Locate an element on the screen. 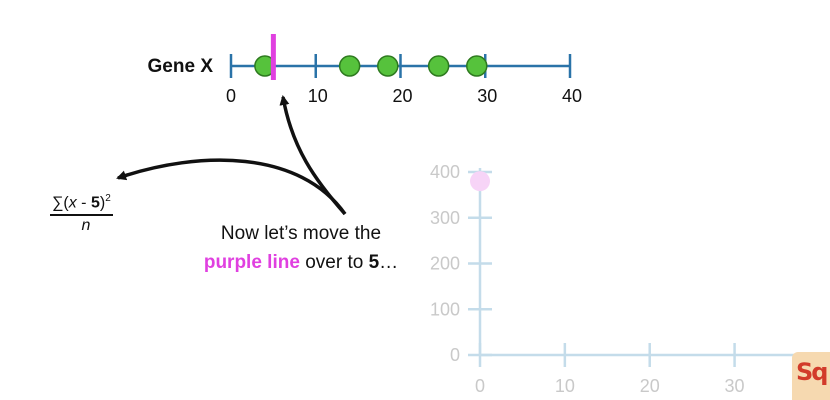  caption-line-1: Now let’s move the is located at coordinates (301, 233).